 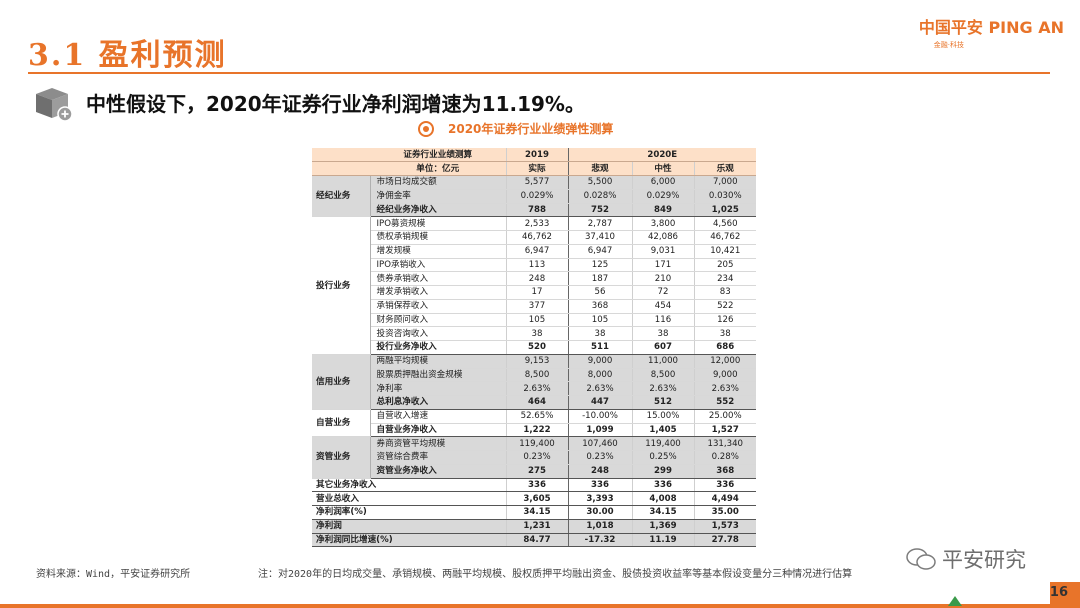 What do you see at coordinates (599, 540) in the screenshot?
I see `total-value-cell: -17.32` at bounding box center [599, 540].